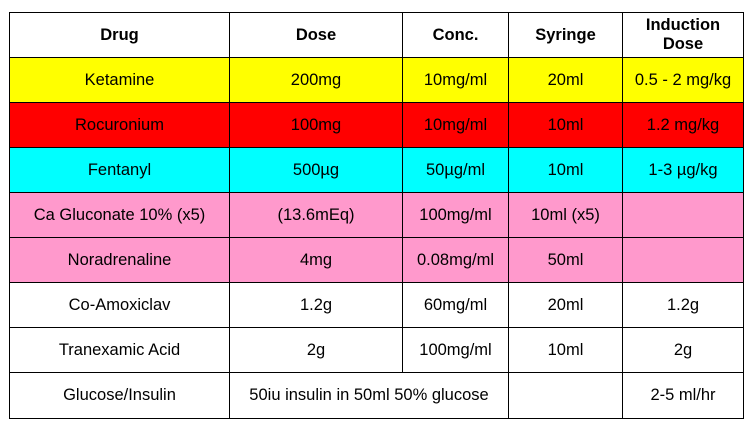  Describe the element at coordinates (565, 35) in the screenshot. I see `header-syringe: Syringe` at that location.